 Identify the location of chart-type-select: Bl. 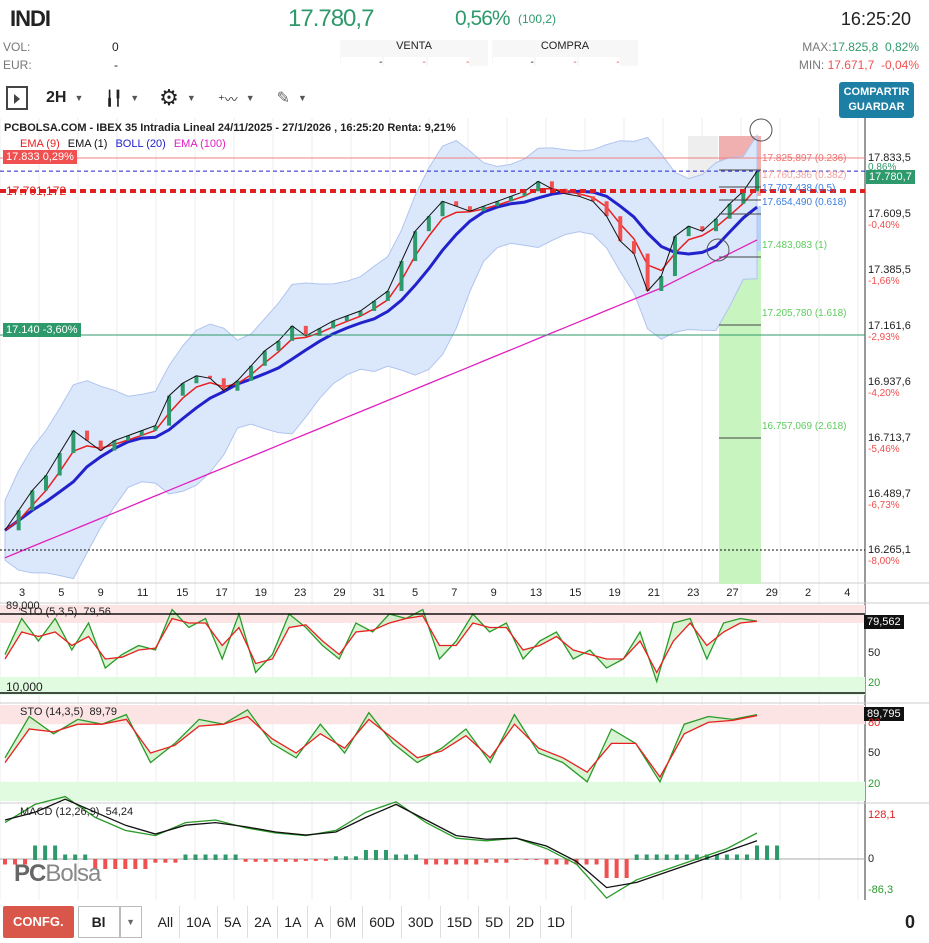
(98, 922).